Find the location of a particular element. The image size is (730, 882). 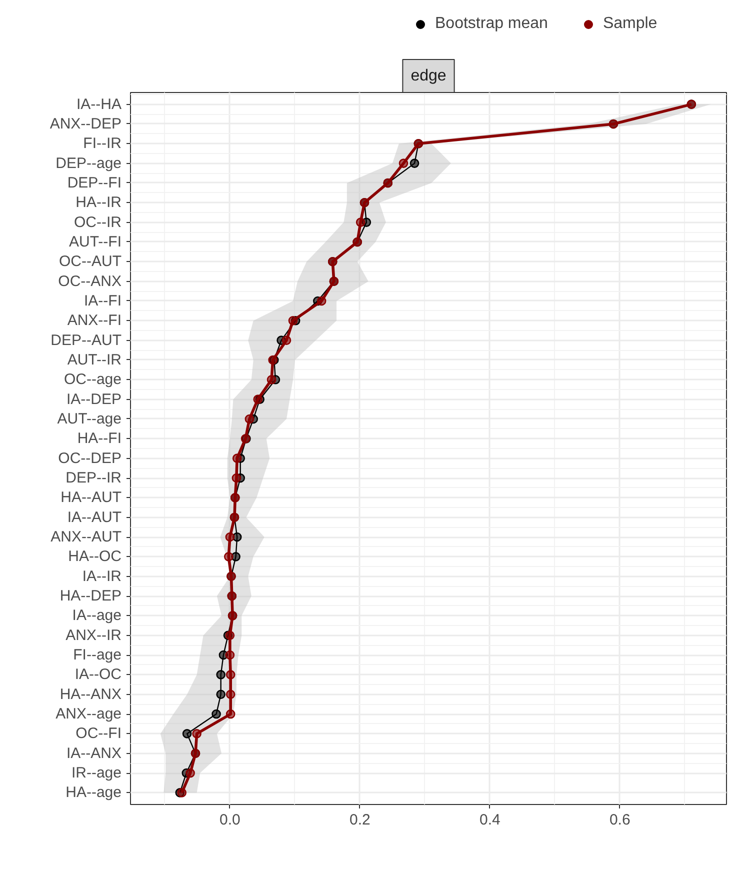

y-tick-label: HA--AUT is located at coordinates (91, 497).